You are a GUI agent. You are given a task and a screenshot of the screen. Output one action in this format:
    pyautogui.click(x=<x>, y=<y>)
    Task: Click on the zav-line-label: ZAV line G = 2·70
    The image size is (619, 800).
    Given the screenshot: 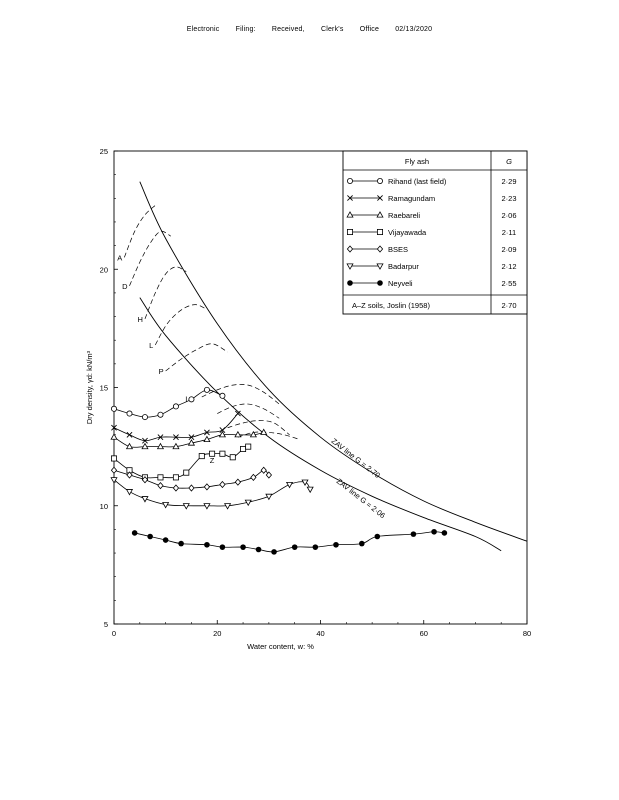 What is the action you would take?
    pyautogui.click(x=356, y=458)
    